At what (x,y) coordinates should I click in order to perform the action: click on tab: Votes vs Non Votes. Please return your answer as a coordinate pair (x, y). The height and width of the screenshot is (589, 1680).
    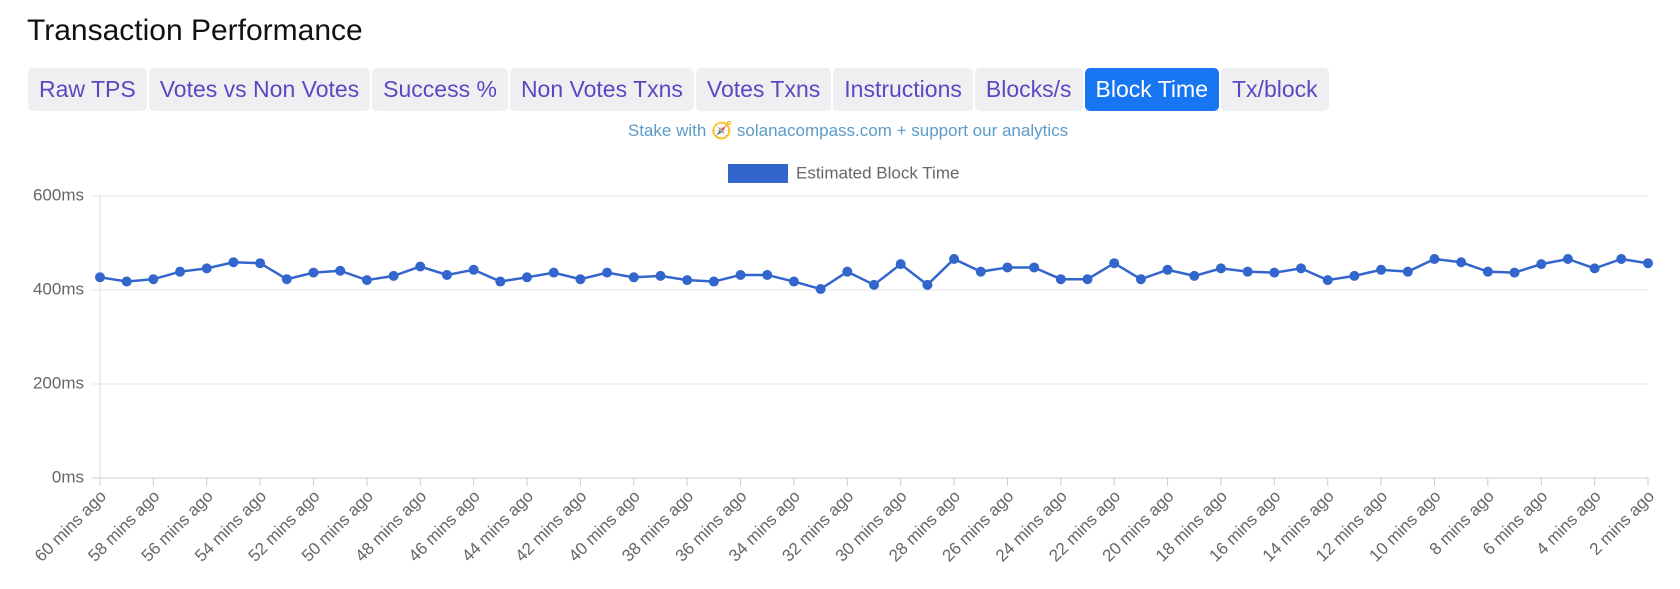
    Looking at the image, I should click on (259, 89).